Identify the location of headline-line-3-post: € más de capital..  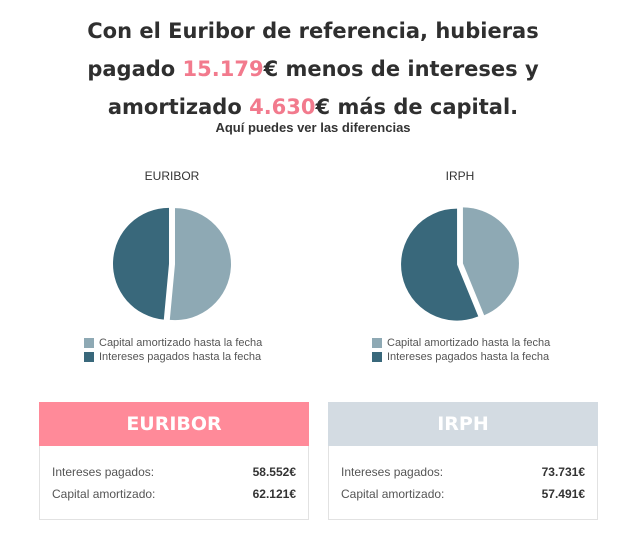
(417, 107).